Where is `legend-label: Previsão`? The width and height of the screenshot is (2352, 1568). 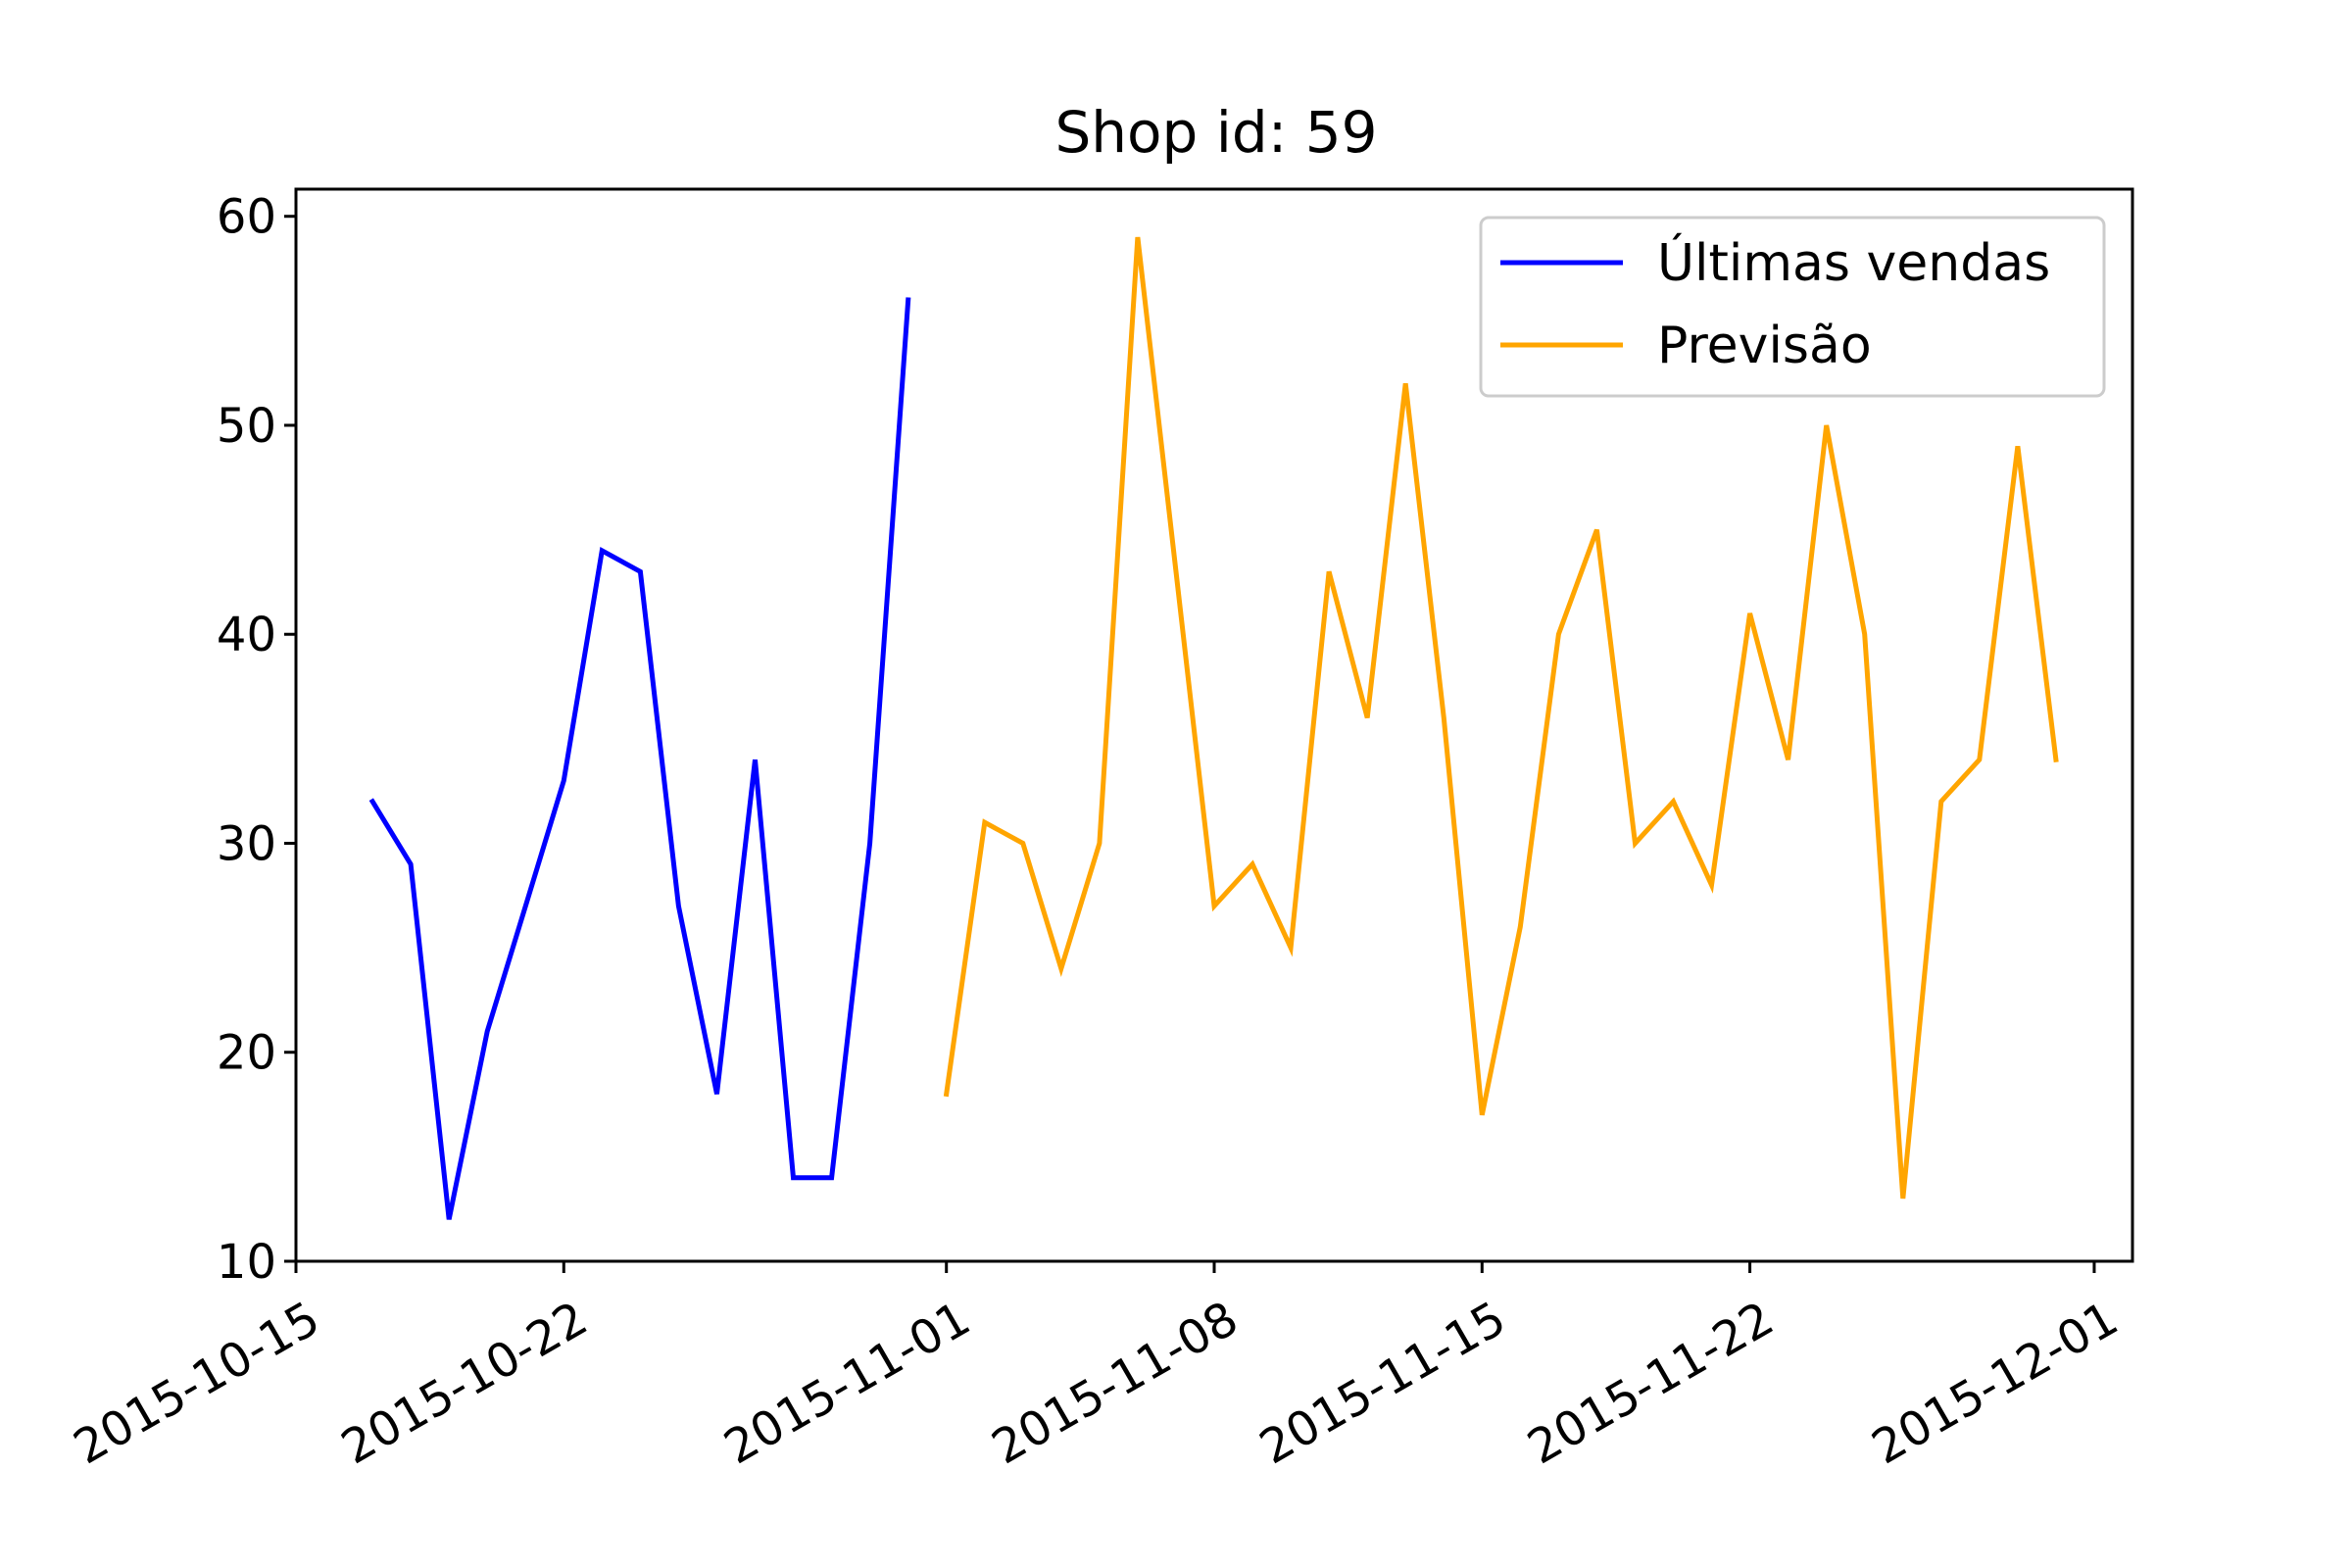
legend-label: Previsão is located at coordinates (1764, 346).